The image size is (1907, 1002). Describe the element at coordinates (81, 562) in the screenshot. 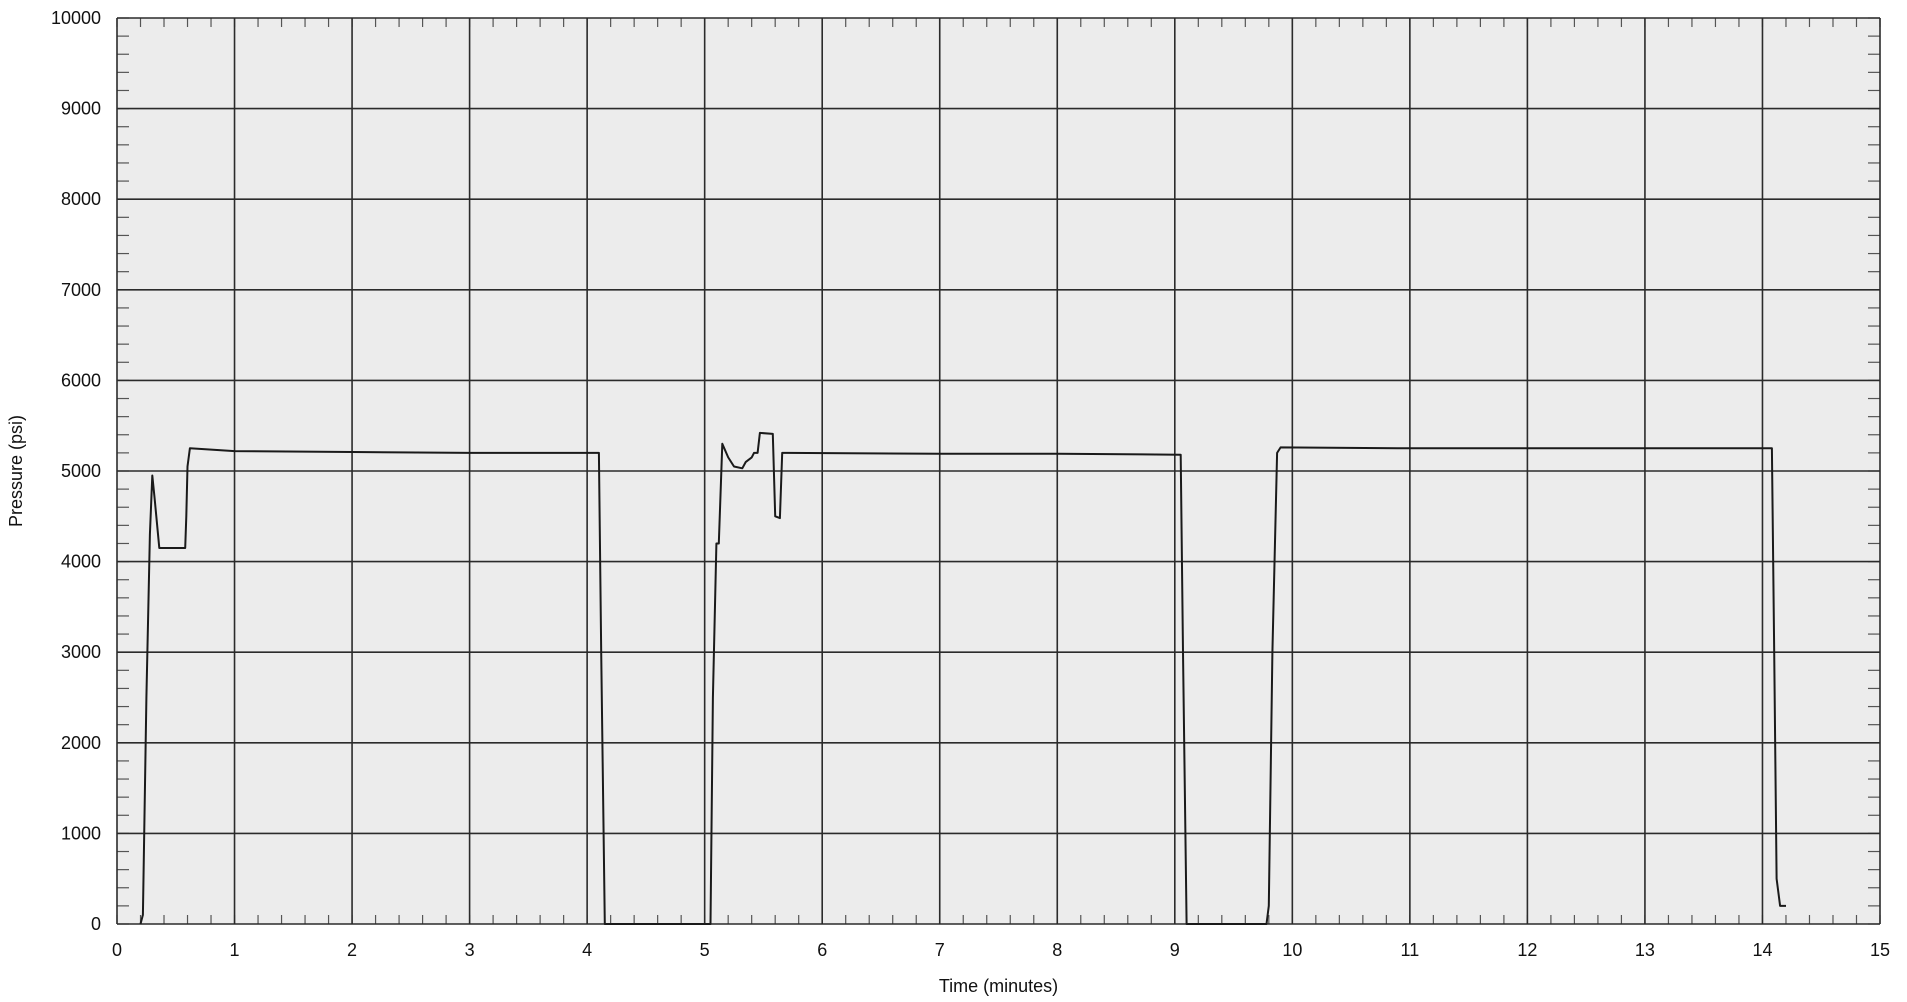

I see `y-tick-label: 4000` at that location.